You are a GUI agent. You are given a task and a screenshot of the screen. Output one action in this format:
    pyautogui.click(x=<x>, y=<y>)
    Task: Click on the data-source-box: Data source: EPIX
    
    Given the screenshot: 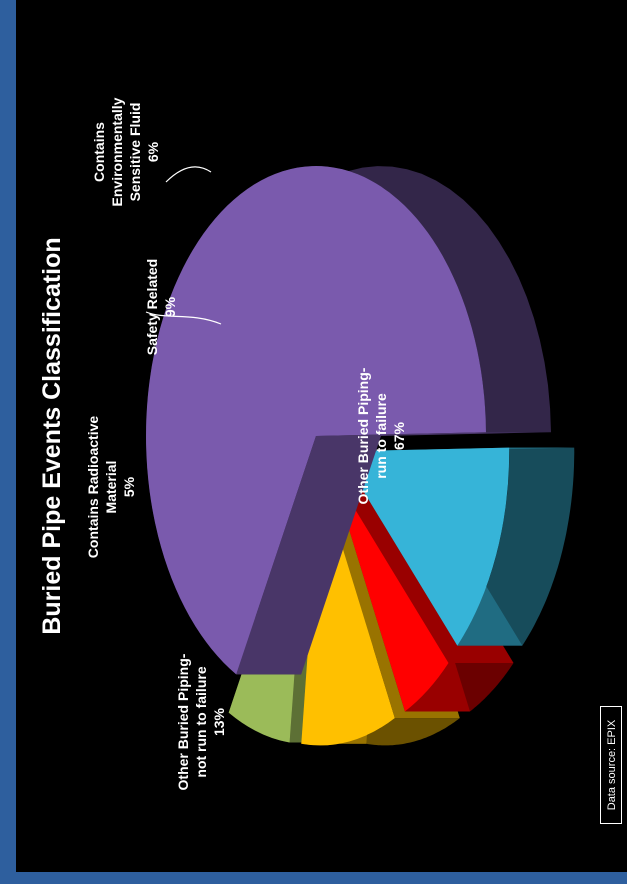 What is the action you would take?
    pyautogui.click(x=611, y=765)
    